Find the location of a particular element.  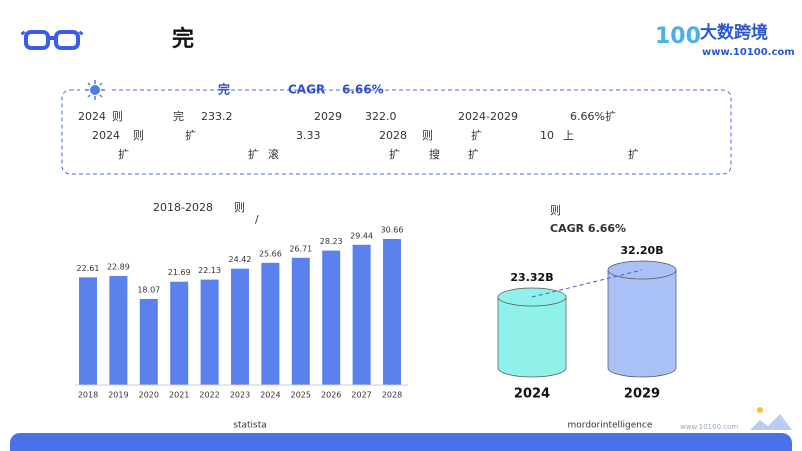

x-tick-label: 2025 is located at coordinates (301, 395).